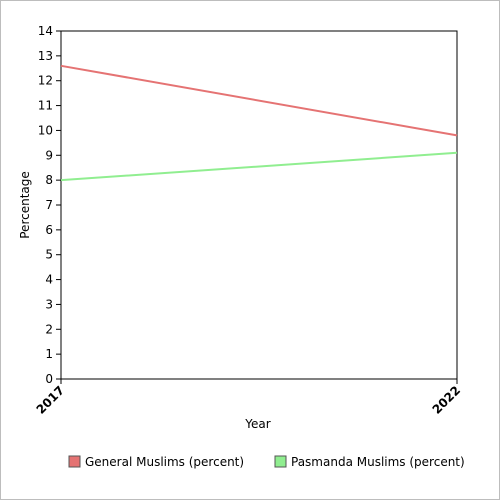 This screenshot has height=501, width=500. I want to click on y-tick-label: 1, so click(49, 354).